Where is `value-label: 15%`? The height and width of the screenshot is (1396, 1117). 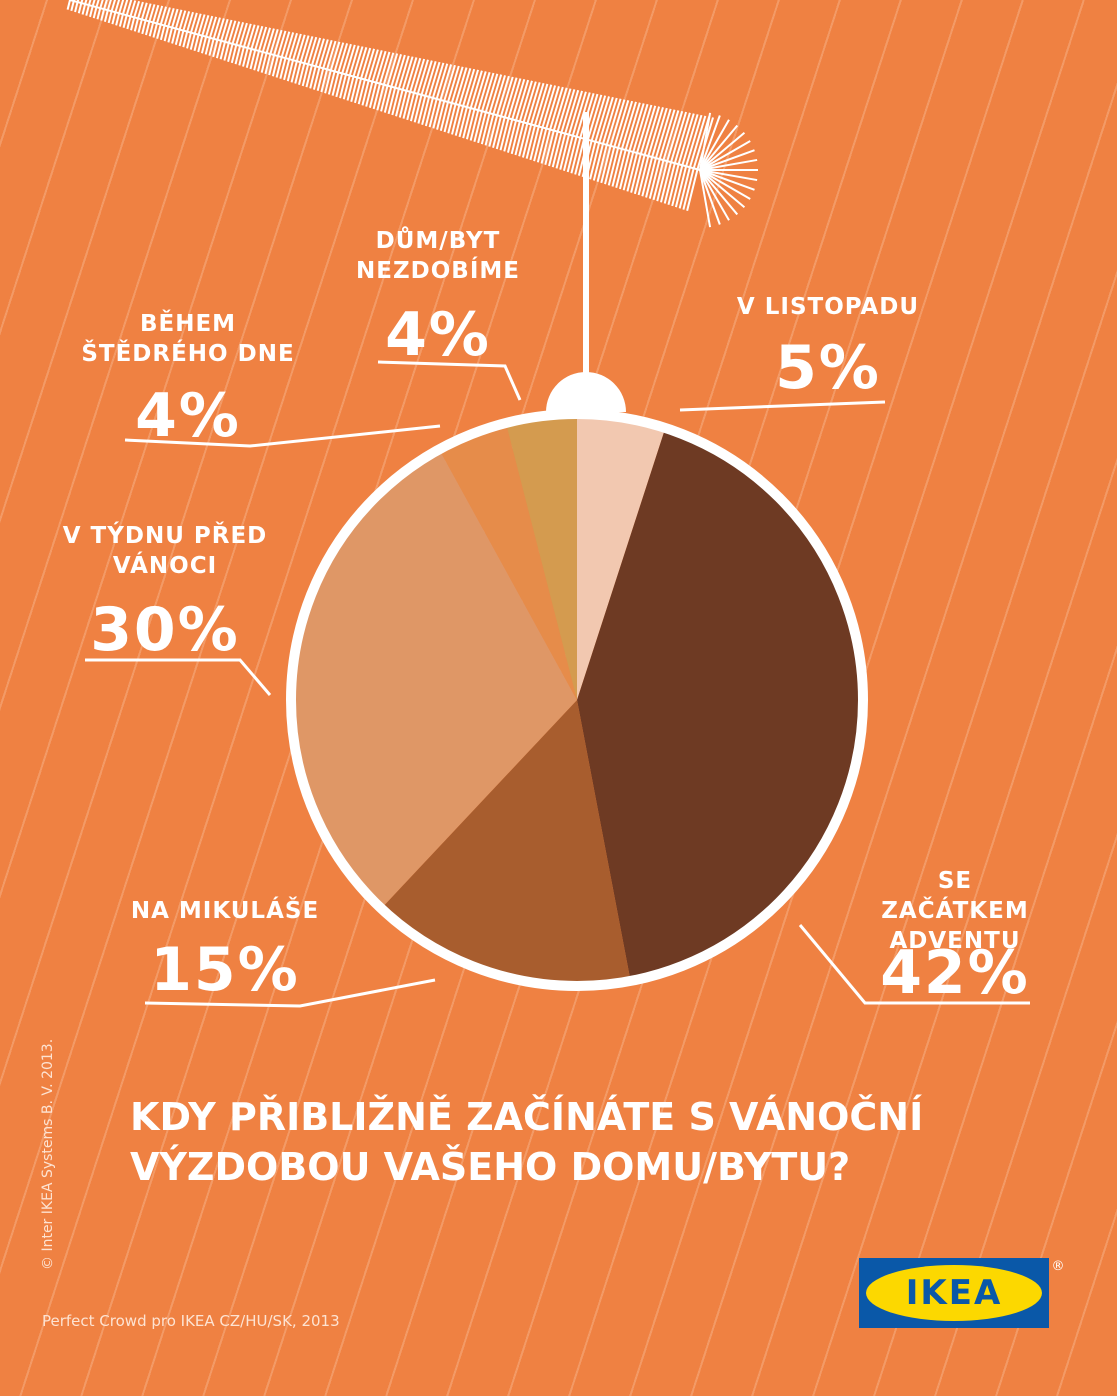 value-label: 15% is located at coordinates (225, 970).